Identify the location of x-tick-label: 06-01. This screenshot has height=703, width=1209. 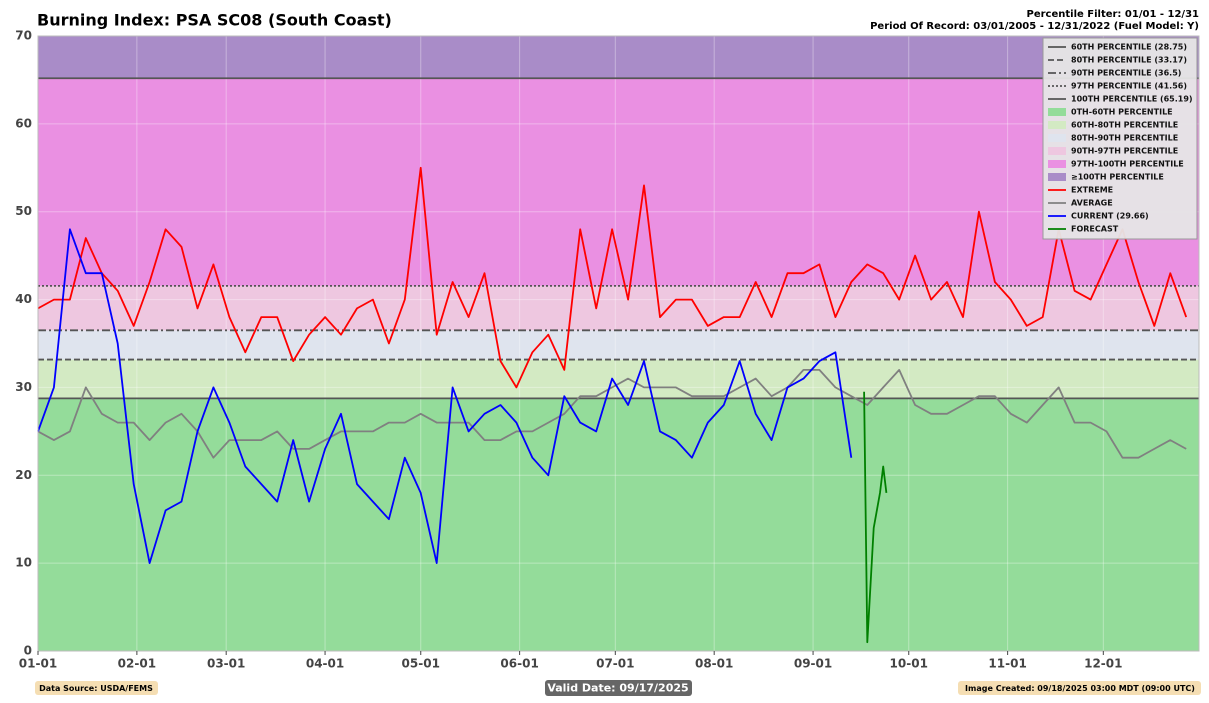
(519, 664).